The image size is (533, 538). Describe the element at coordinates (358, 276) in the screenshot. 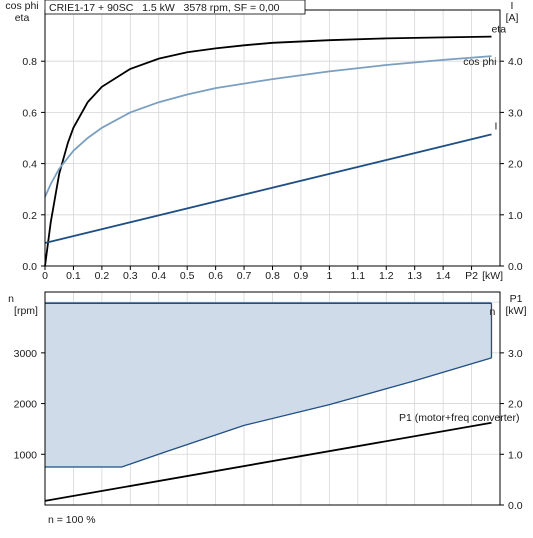

I see `top-xtick-label: 1.1` at that location.